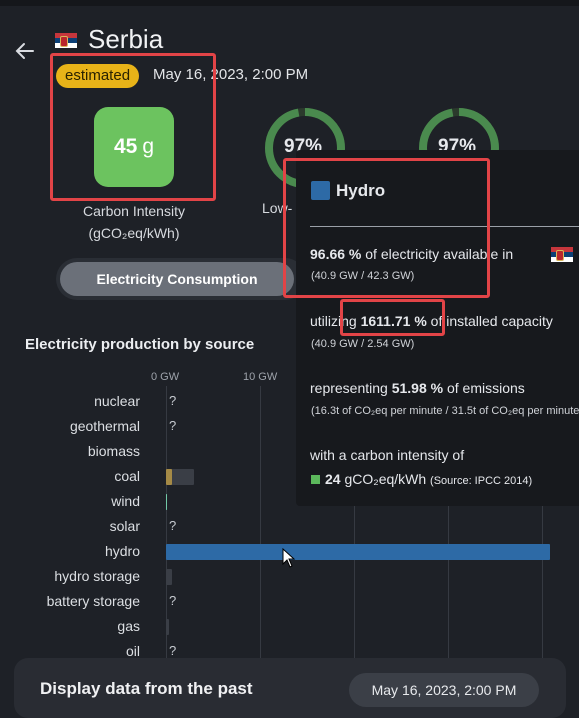 The width and height of the screenshot is (579, 718). I want to click on source-label-gas: gas, so click(128, 626).